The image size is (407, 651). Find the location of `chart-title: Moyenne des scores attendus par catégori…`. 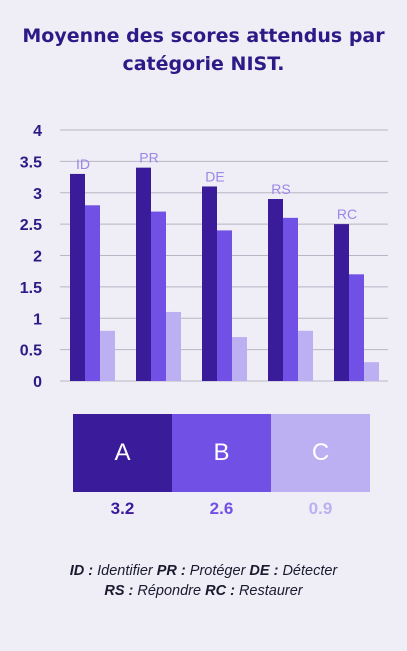

chart-title: Moyenne des scores attendus par catégori… is located at coordinates (203, 50).